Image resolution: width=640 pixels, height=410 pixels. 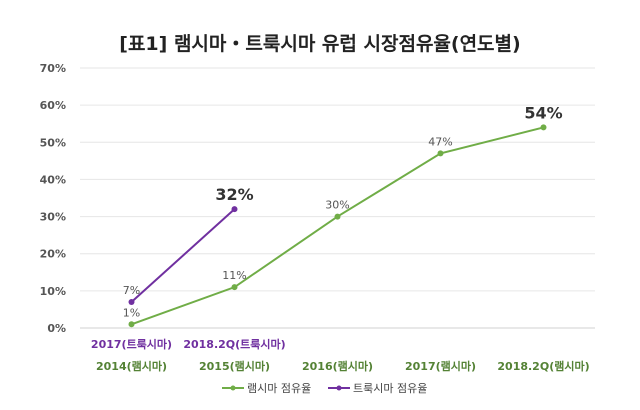 I want to click on legend-label: 트룩시마 점유율, so click(x=390, y=388).